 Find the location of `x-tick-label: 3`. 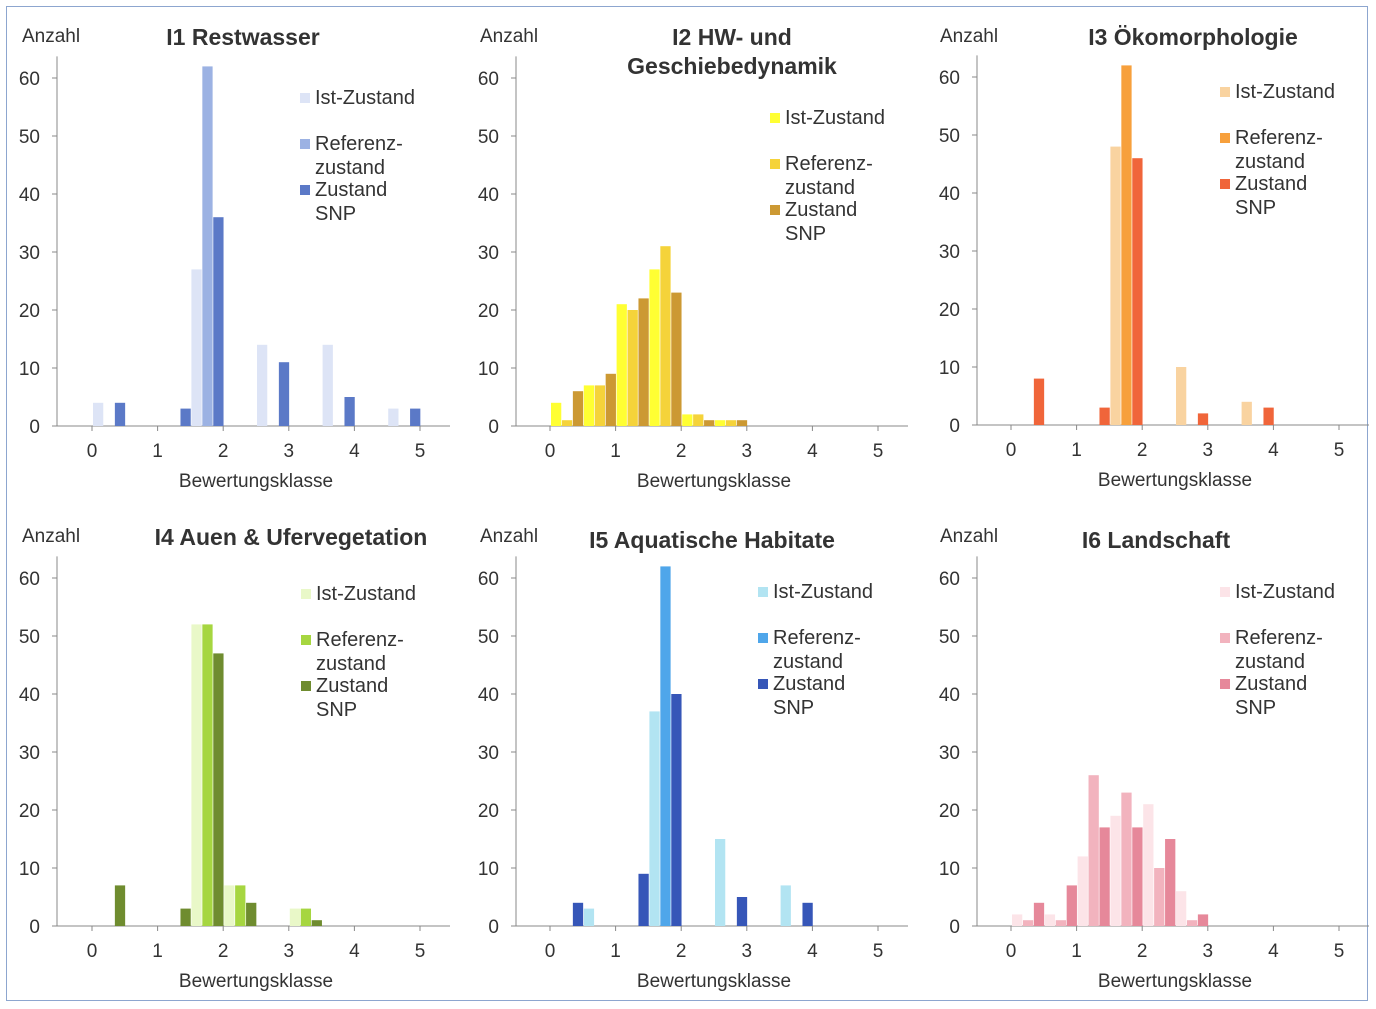

x-tick-label: 3 is located at coordinates (1208, 951).